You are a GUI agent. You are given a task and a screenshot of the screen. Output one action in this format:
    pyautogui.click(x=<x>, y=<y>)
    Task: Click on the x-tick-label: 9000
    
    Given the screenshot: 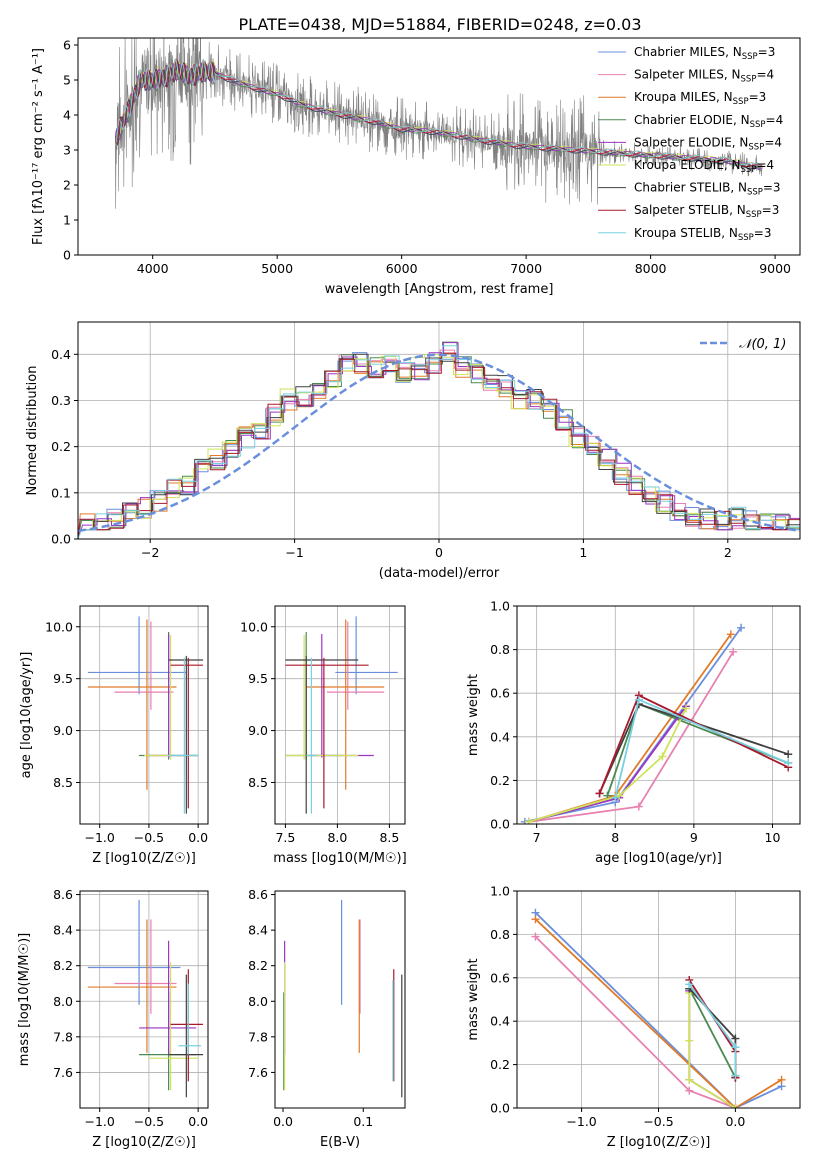 What is the action you would take?
    pyautogui.click(x=775, y=268)
    